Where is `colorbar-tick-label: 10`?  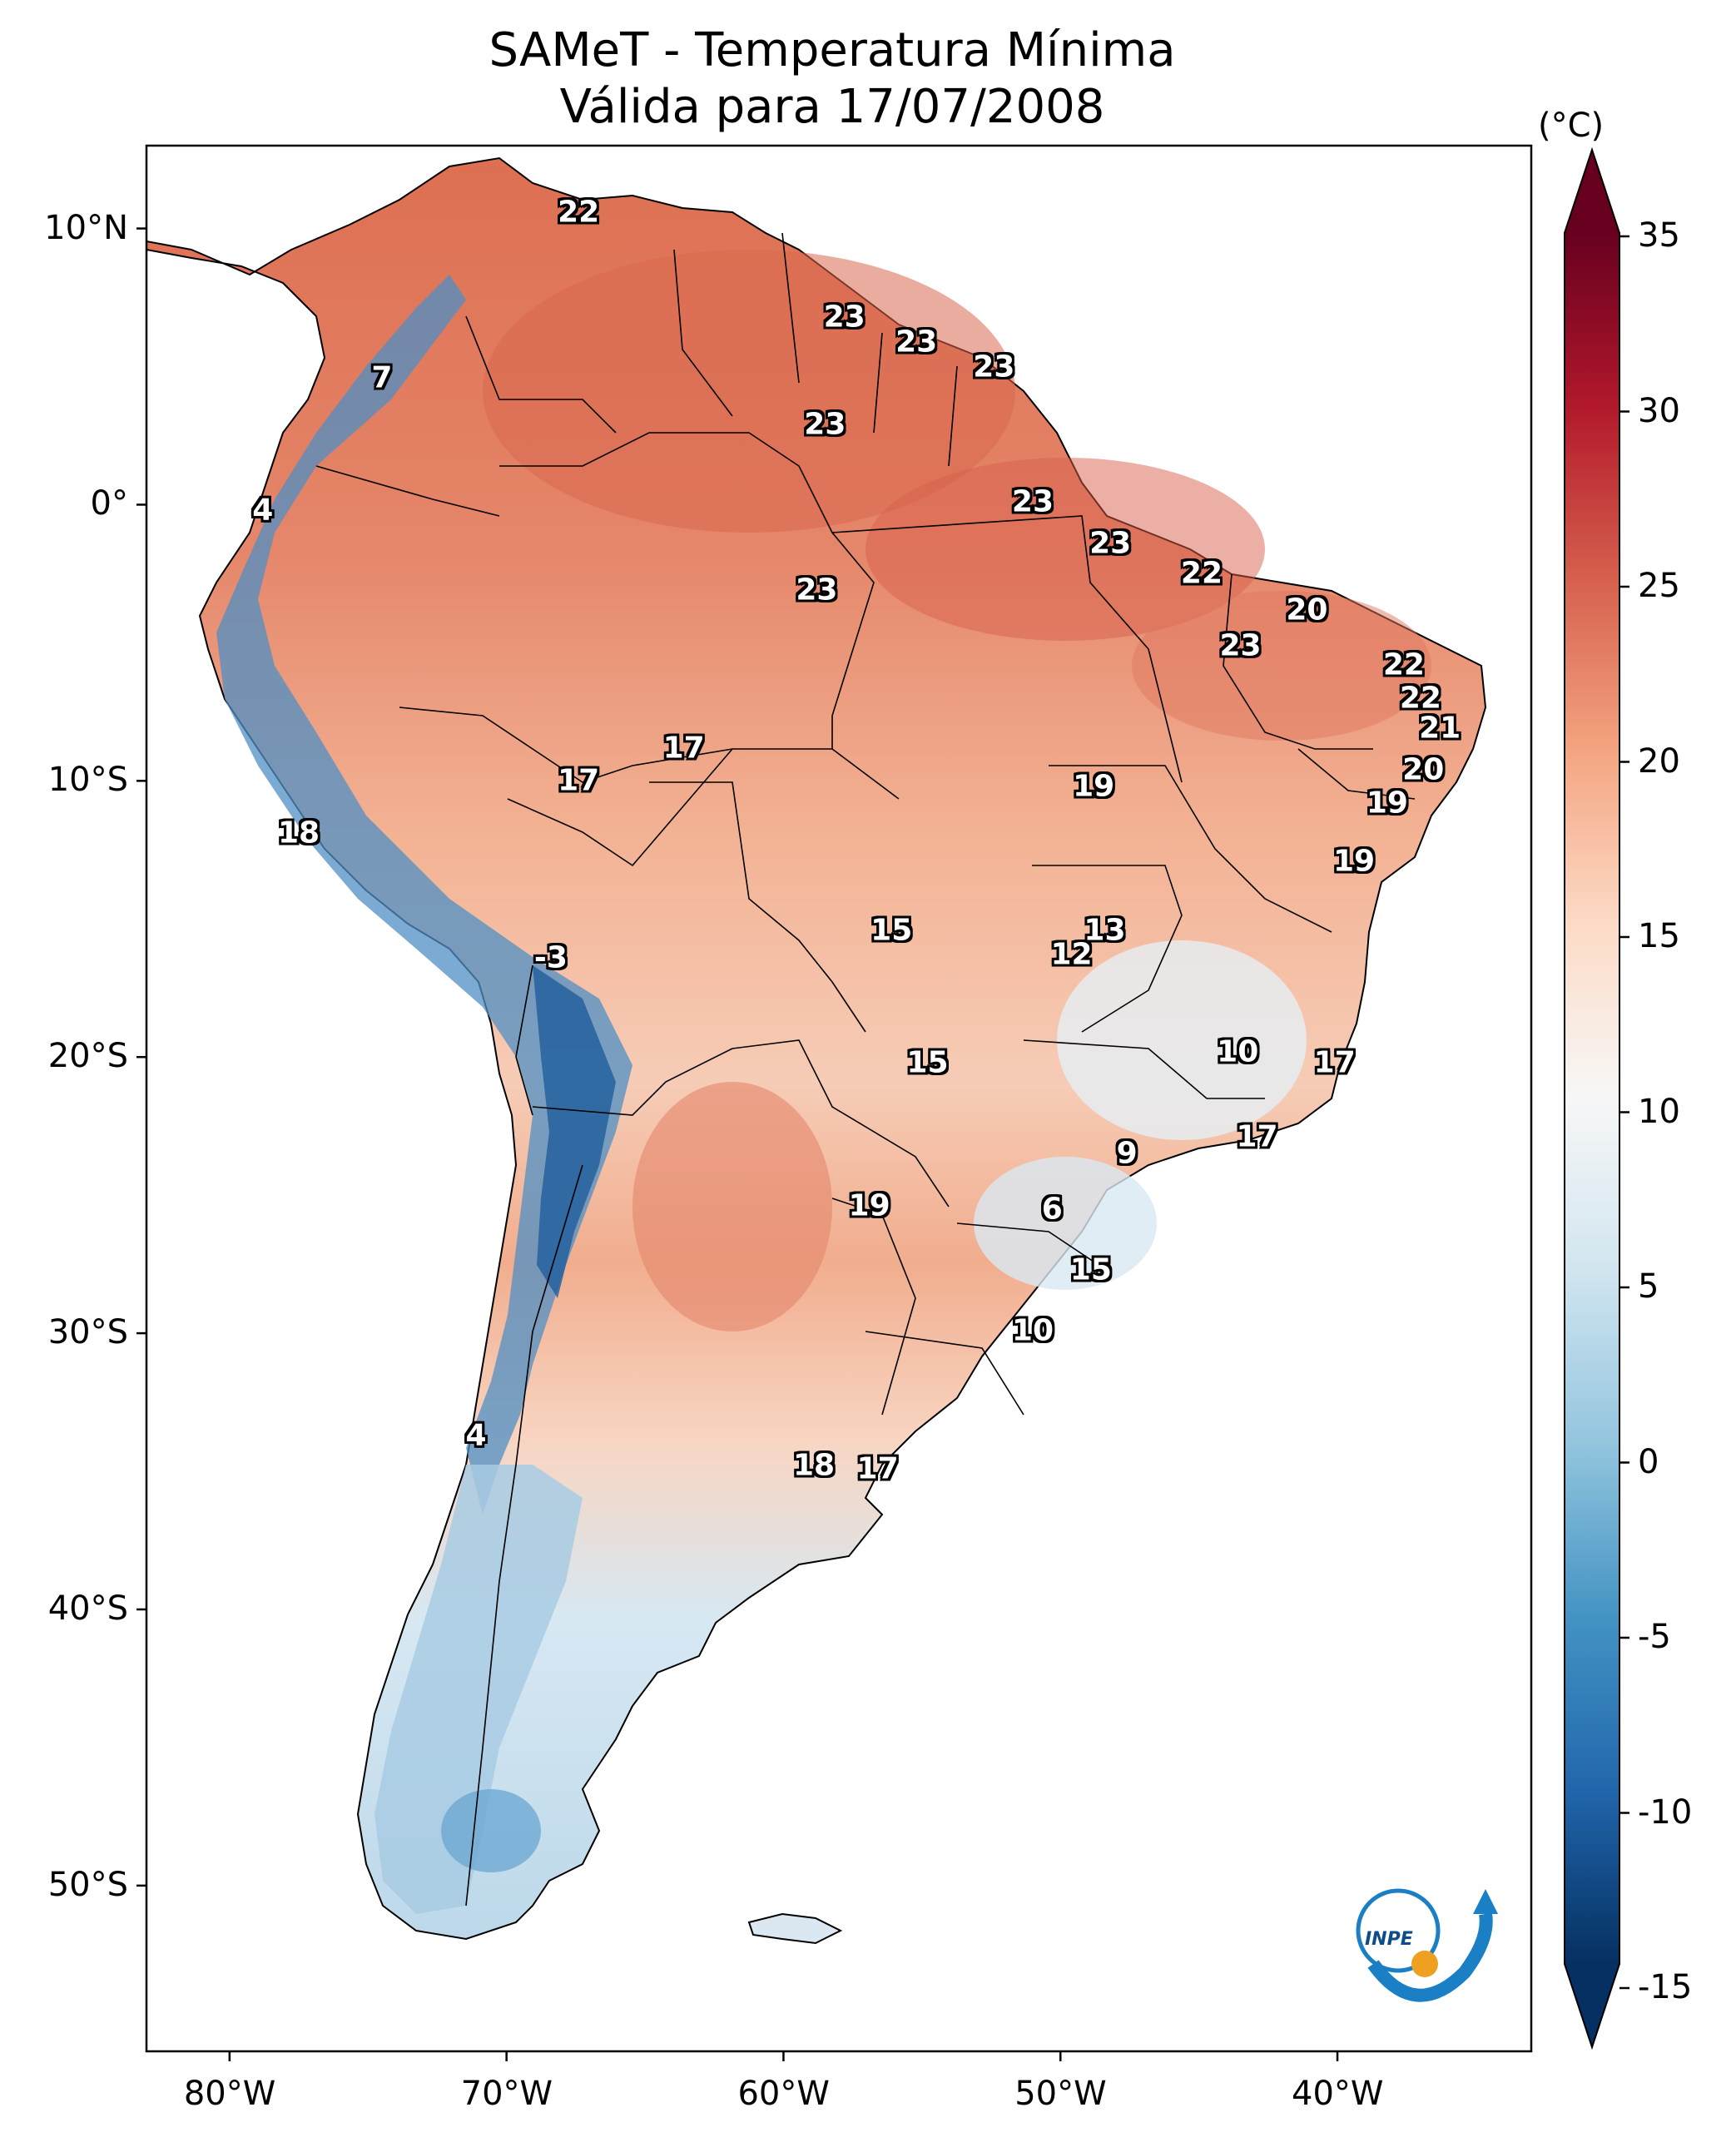
colorbar-tick-label: 10 is located at coordinates (1659, 1111).